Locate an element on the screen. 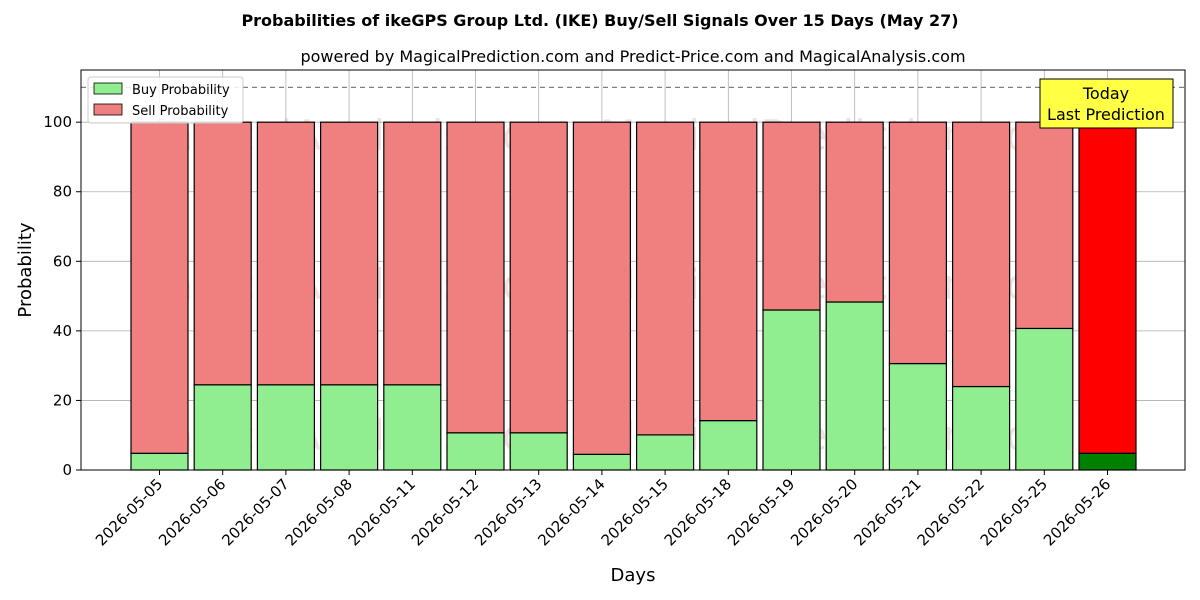 The image size is (1200, 600). y-tick-label: 0 is located at coordinates (67, 470).